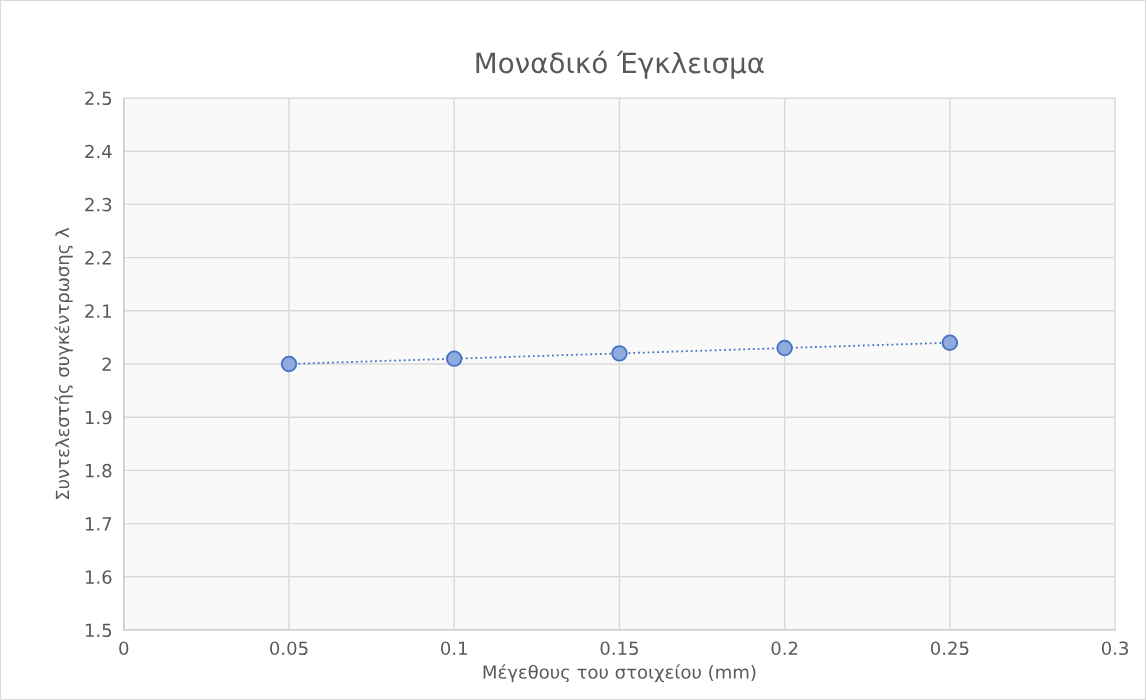  What do you see at coordinates (98, 151) in the screenshot?
I see `y-tick-label: 2.4` at bounding box center [98, 151].